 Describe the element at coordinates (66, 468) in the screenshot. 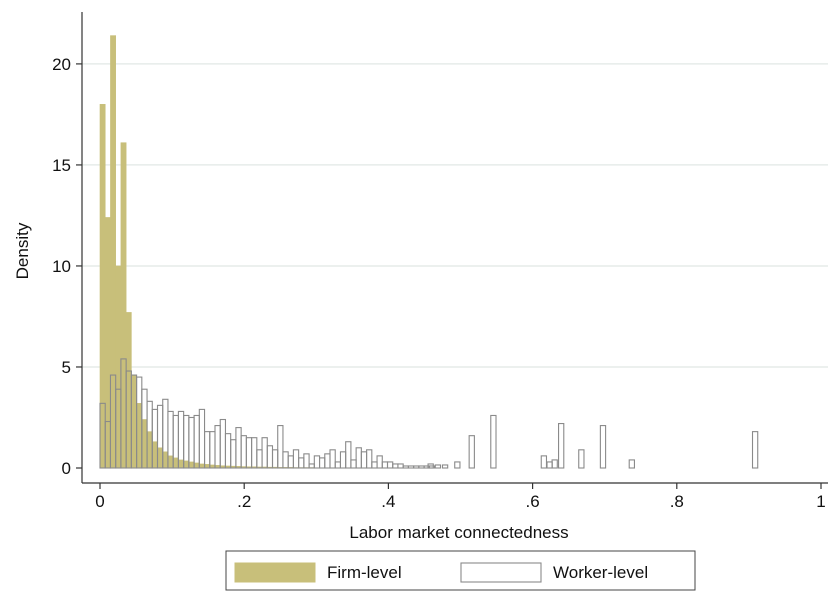

I see `y-tick-label: 0` at that location.